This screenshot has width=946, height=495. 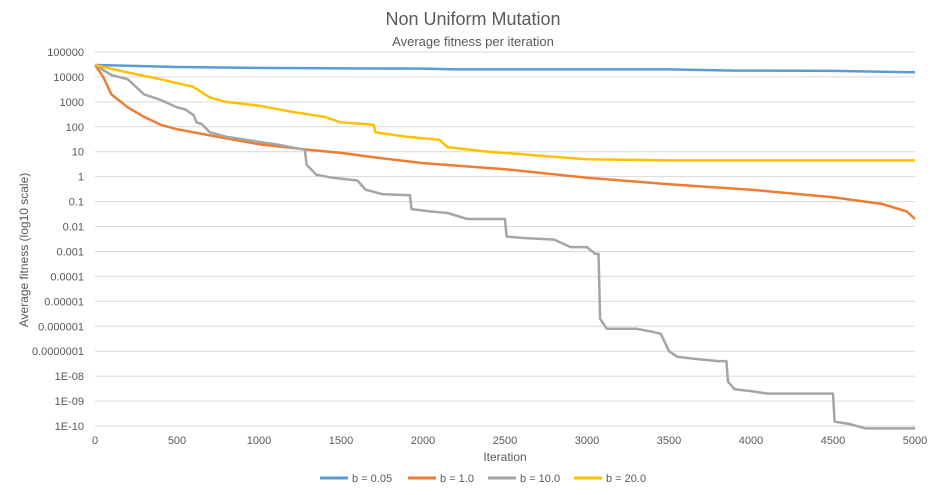 I want to click on y-tick-label: 1E-10, so click(x=69, y=427).